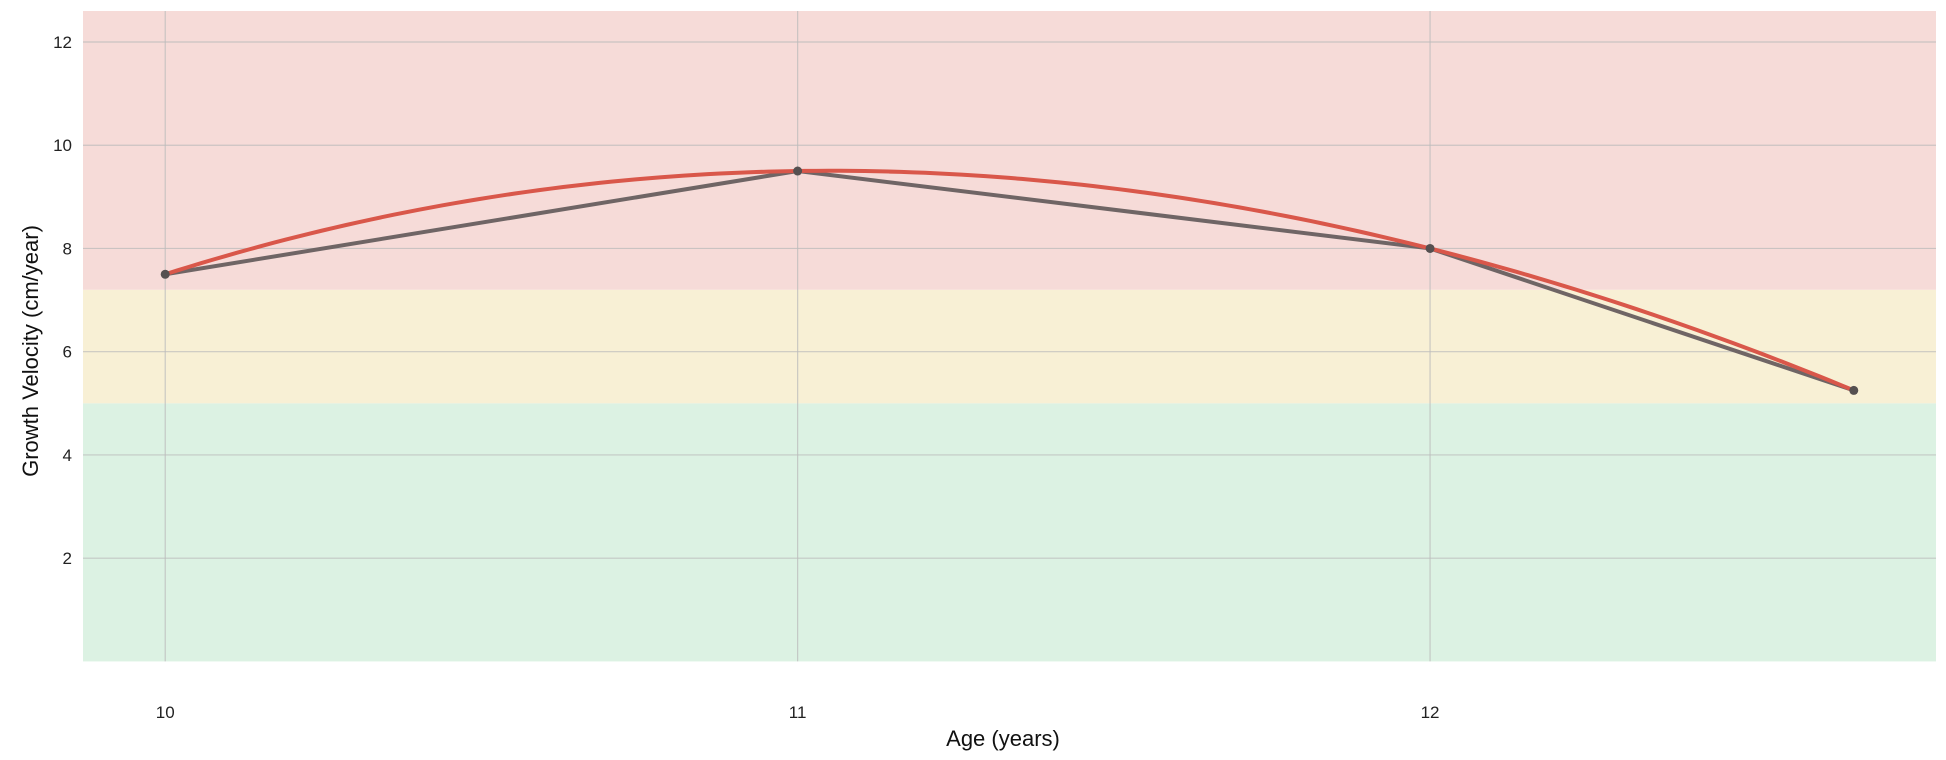  I want to click on y-axis-title: Growth Velocity (cm/year), so click(30, 351).